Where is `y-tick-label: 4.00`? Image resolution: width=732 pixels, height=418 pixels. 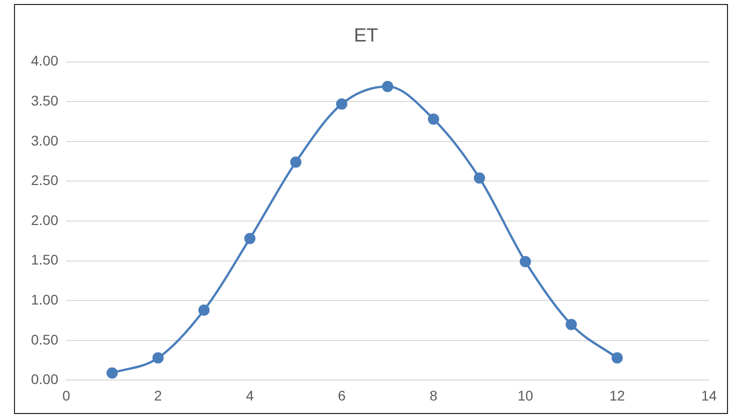
y-tick-label: 4.00 is located at coordinates (44, 60).